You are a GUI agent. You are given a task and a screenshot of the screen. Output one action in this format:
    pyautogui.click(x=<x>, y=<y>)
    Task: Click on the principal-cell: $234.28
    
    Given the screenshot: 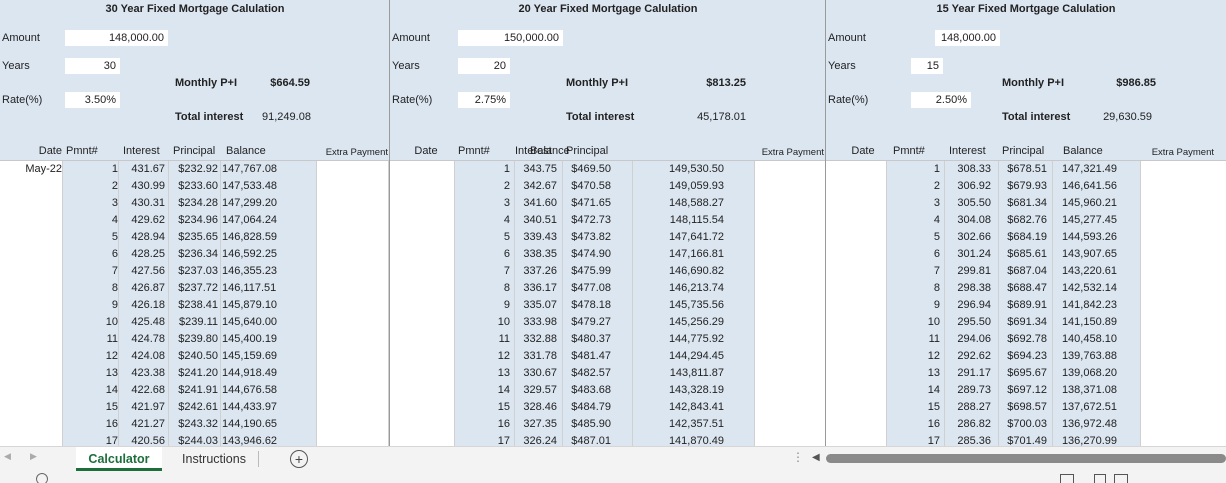 What is the action you would take?
    pyautogui.click(x=198, y=203)
    